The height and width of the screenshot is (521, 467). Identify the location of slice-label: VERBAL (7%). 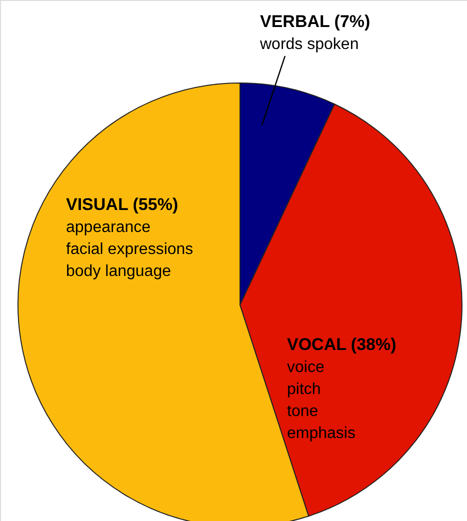
(315, 21).